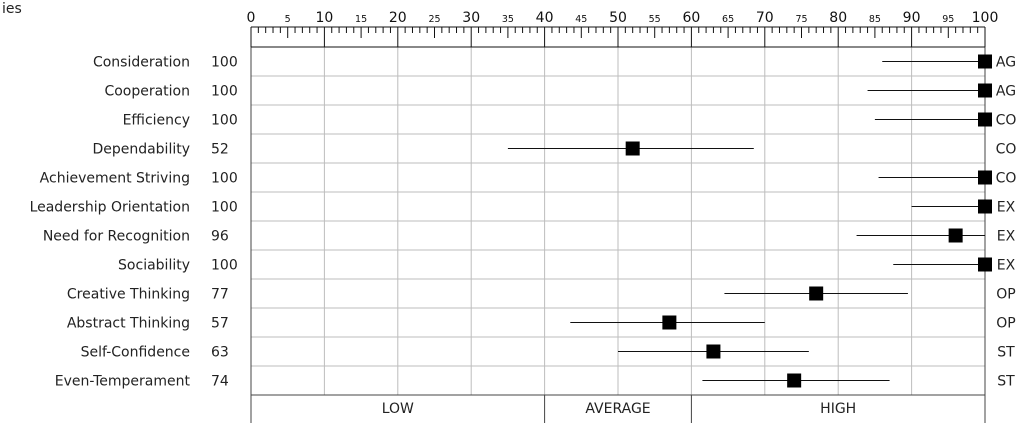  What do you see at coordinates (128, 295) in the screenshot?
I see `row-label: Creative Thinking` at bounding box center [128, 295].